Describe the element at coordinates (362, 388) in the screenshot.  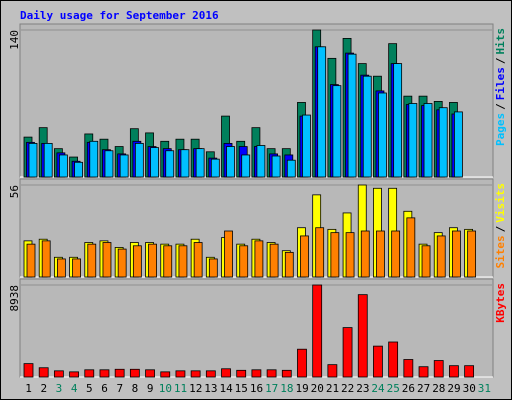
I see `x-tick-label: 23` at that location.